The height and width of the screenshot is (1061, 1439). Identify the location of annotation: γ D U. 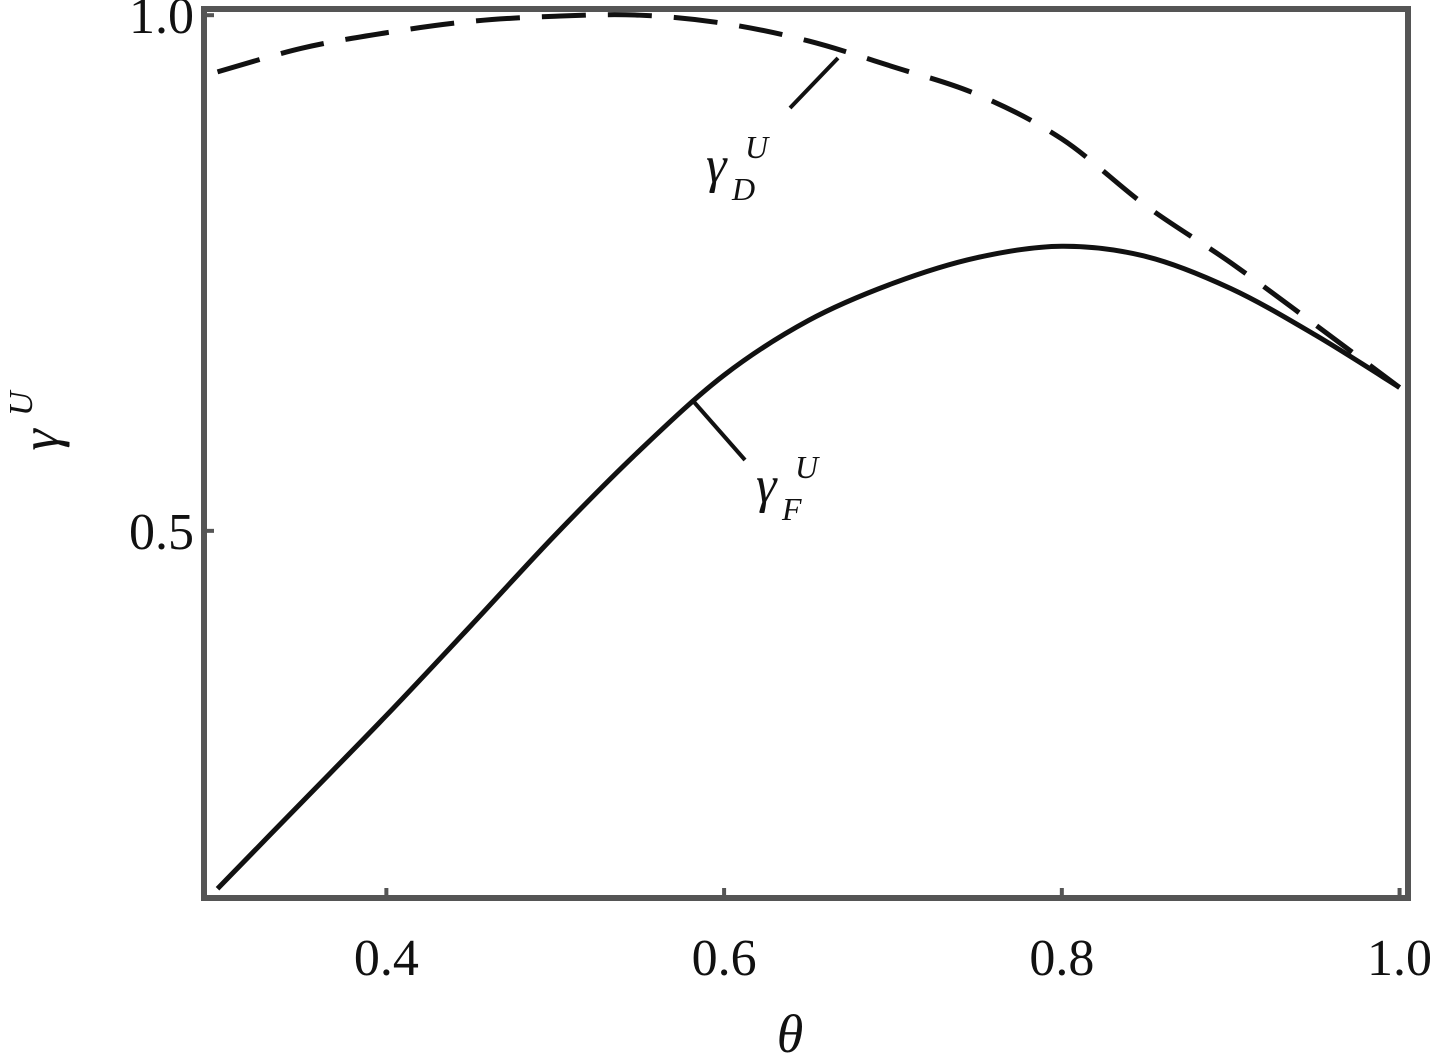
(738, 168).